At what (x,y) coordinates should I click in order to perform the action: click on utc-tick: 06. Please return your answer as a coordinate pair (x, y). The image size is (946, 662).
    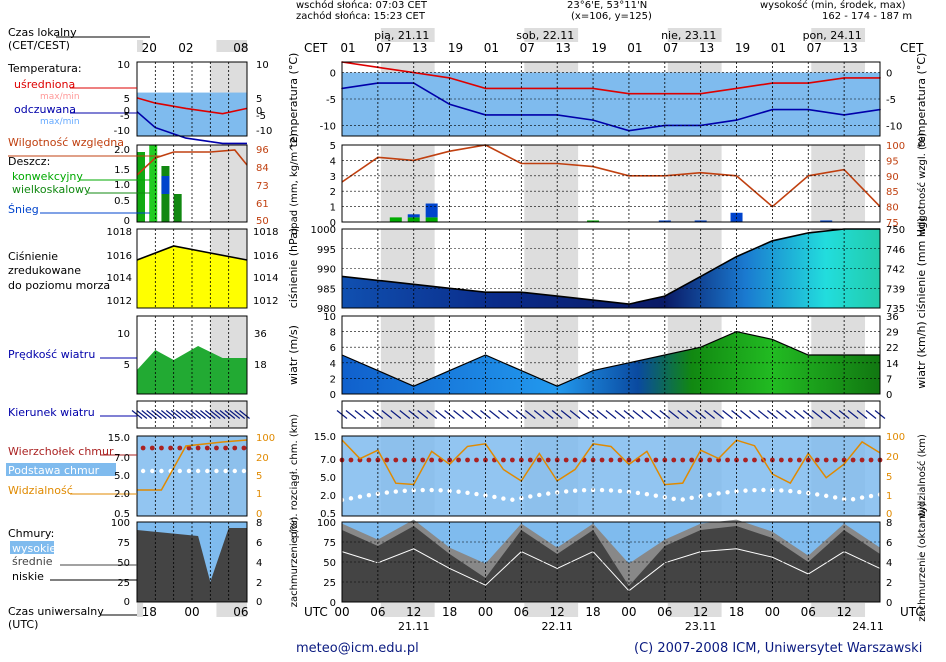
    Looking at the image, I should click on (377, 612).